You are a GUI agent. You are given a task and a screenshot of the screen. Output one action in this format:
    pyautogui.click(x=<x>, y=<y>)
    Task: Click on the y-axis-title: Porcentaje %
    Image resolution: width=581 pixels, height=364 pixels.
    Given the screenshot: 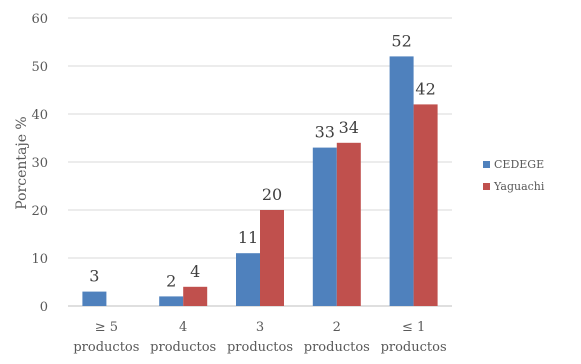 What is the action you would take?
    pyautogui.click(x=22, y=162)
    